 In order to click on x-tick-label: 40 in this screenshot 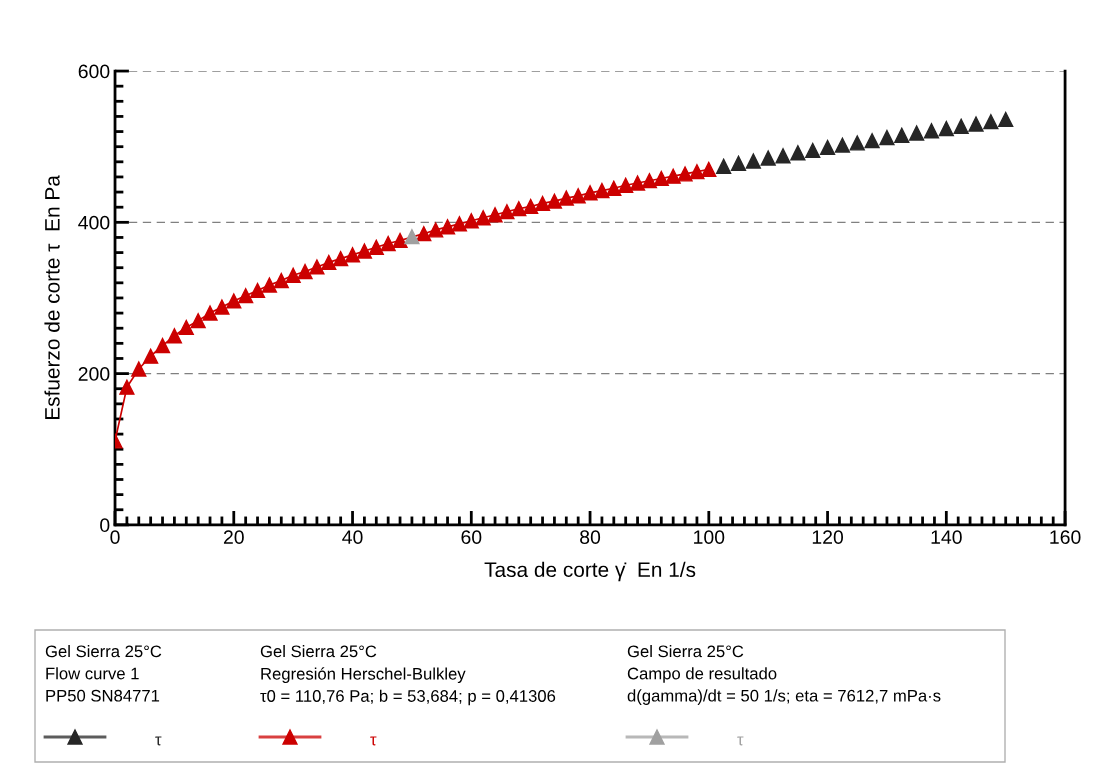, I will do `click(352, 537)`.